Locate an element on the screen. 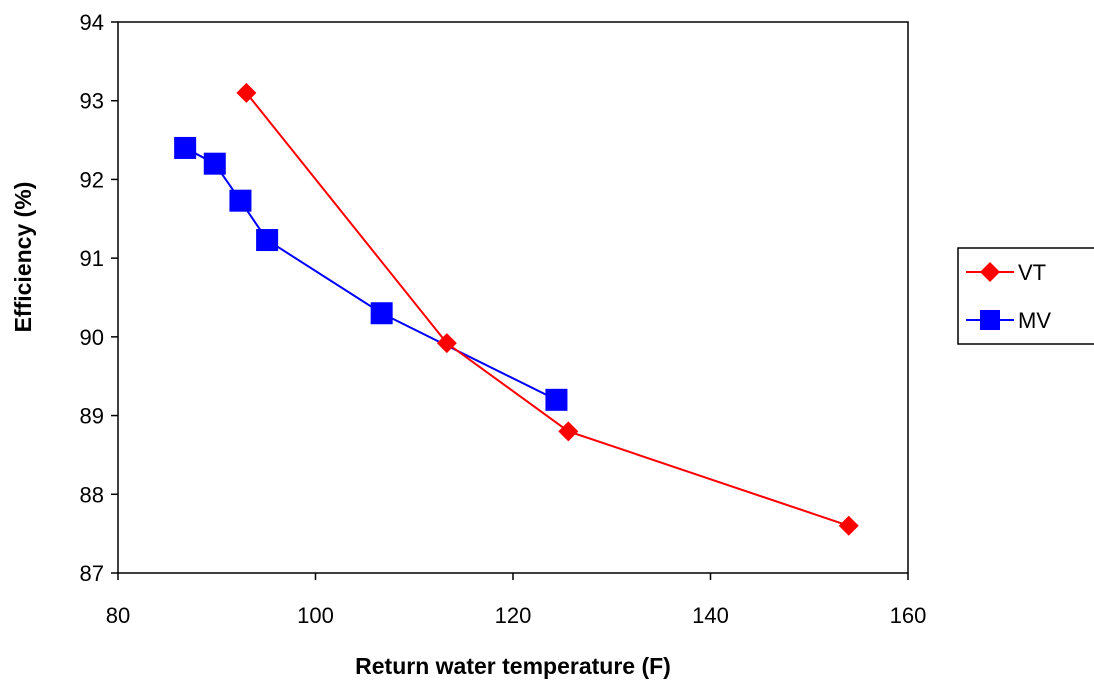  x-tick-label: 120 is located at coordinates (513, 615).